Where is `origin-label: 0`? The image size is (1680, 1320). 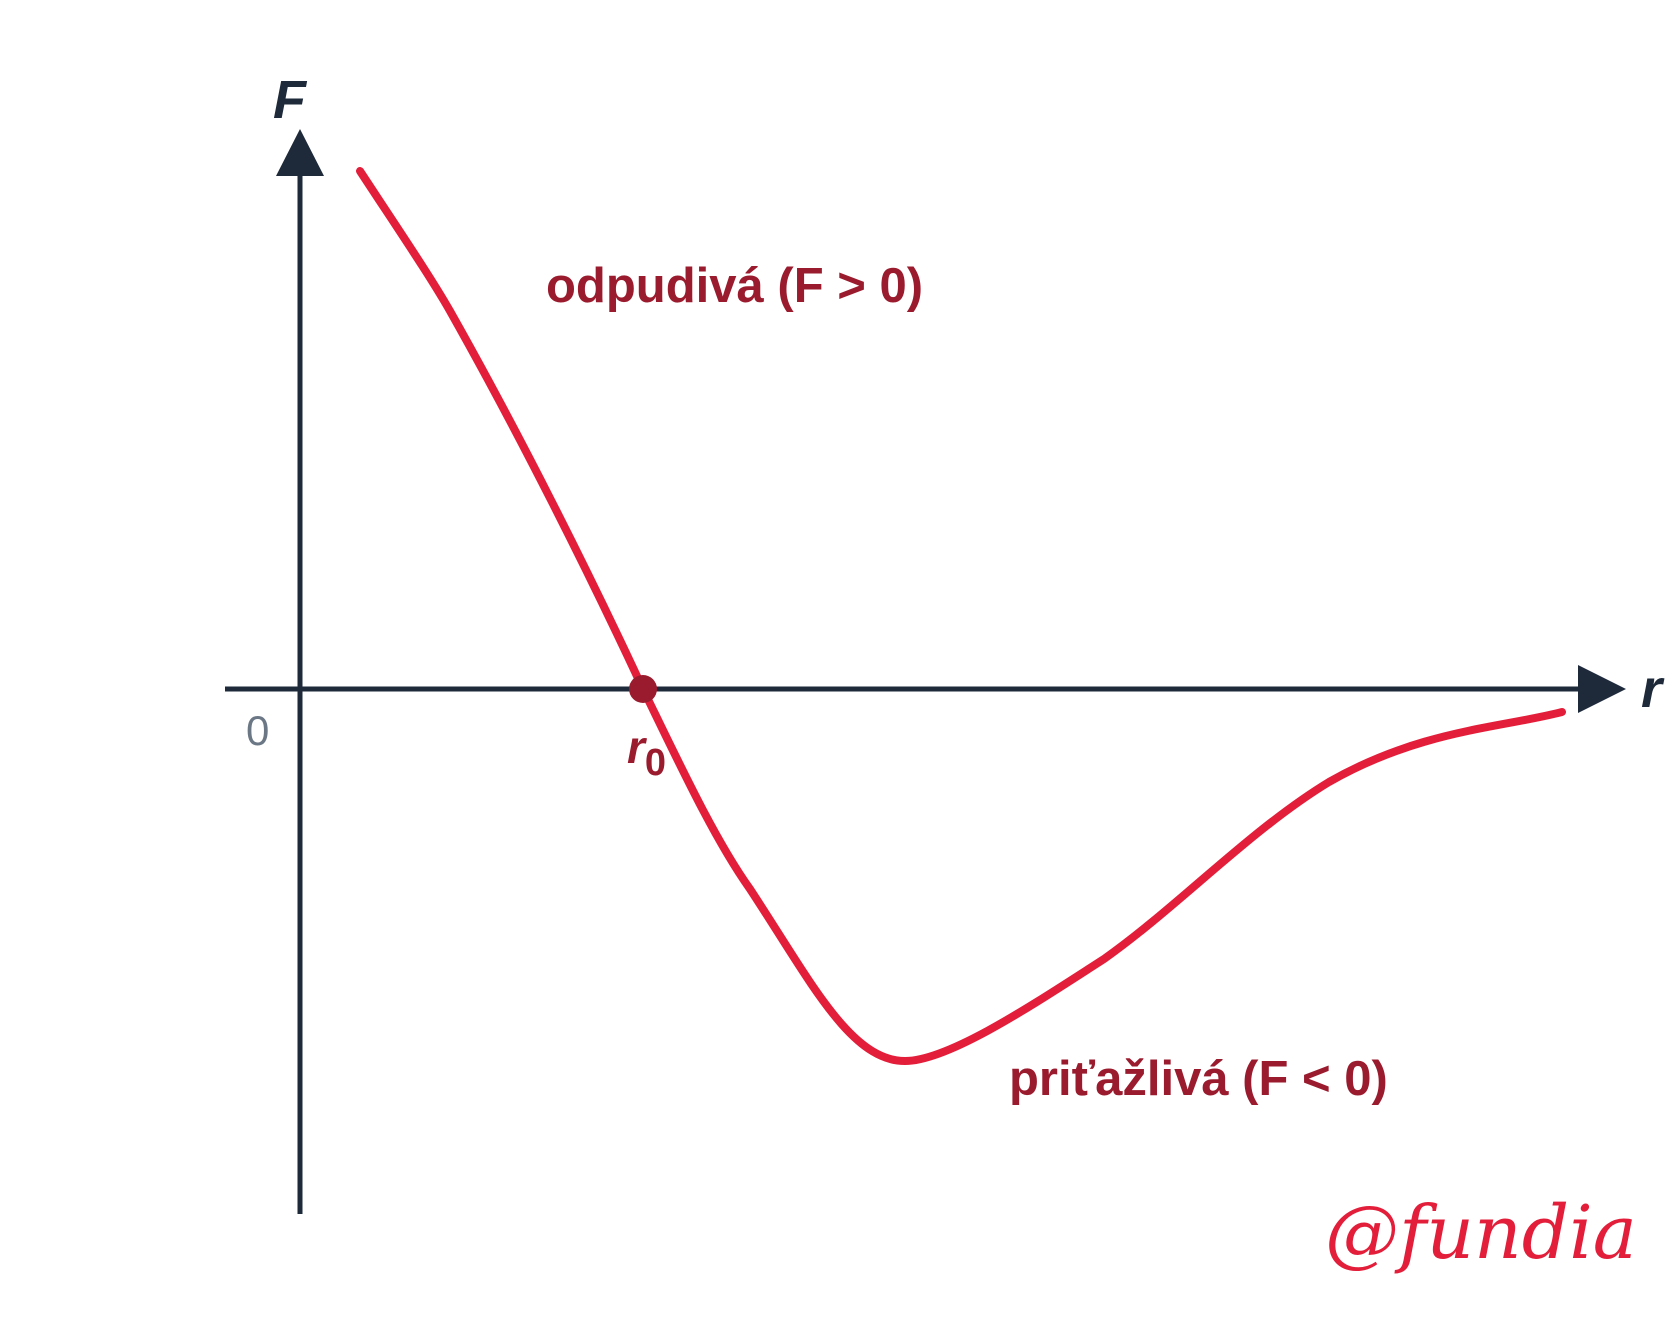
origin-label: 0 is located at coordinates (257, 730).